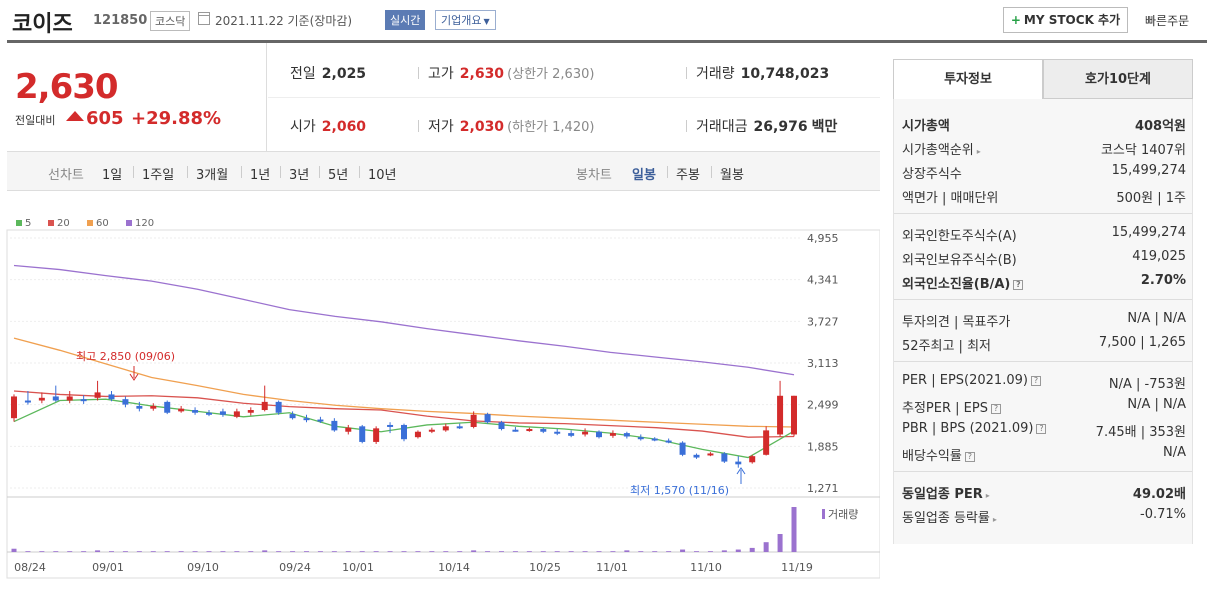  Describe the element at coordinates (140, 223) in the screenshot. I see `legend-ma120: 120` at that location.